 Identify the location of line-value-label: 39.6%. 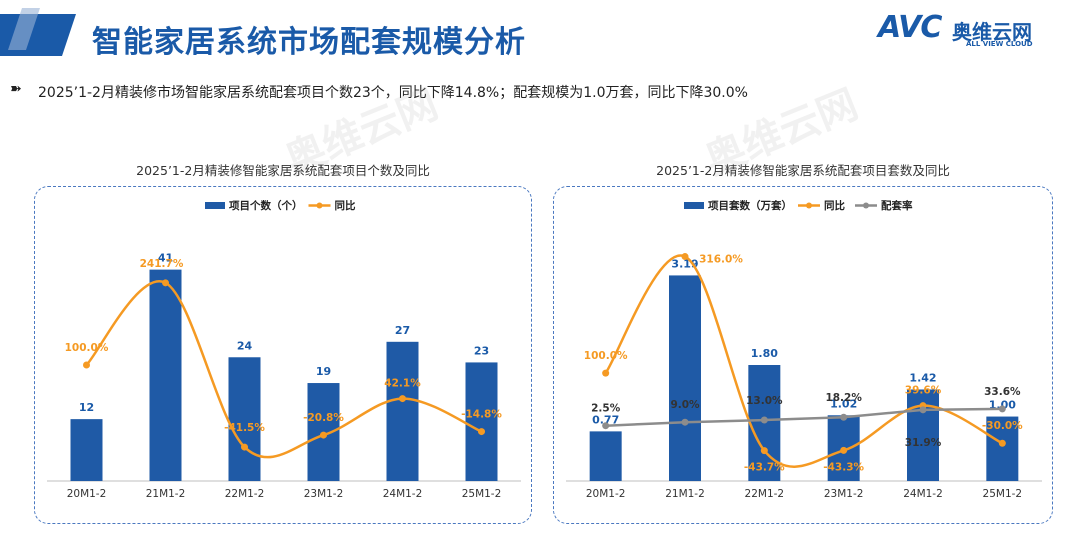
(923, 391).